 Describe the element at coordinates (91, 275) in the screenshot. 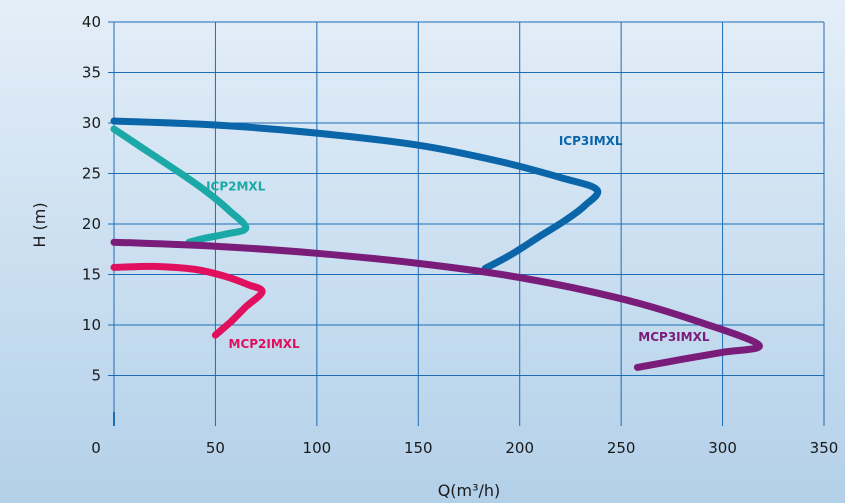

I see `y-tick-label: 15` at that location.